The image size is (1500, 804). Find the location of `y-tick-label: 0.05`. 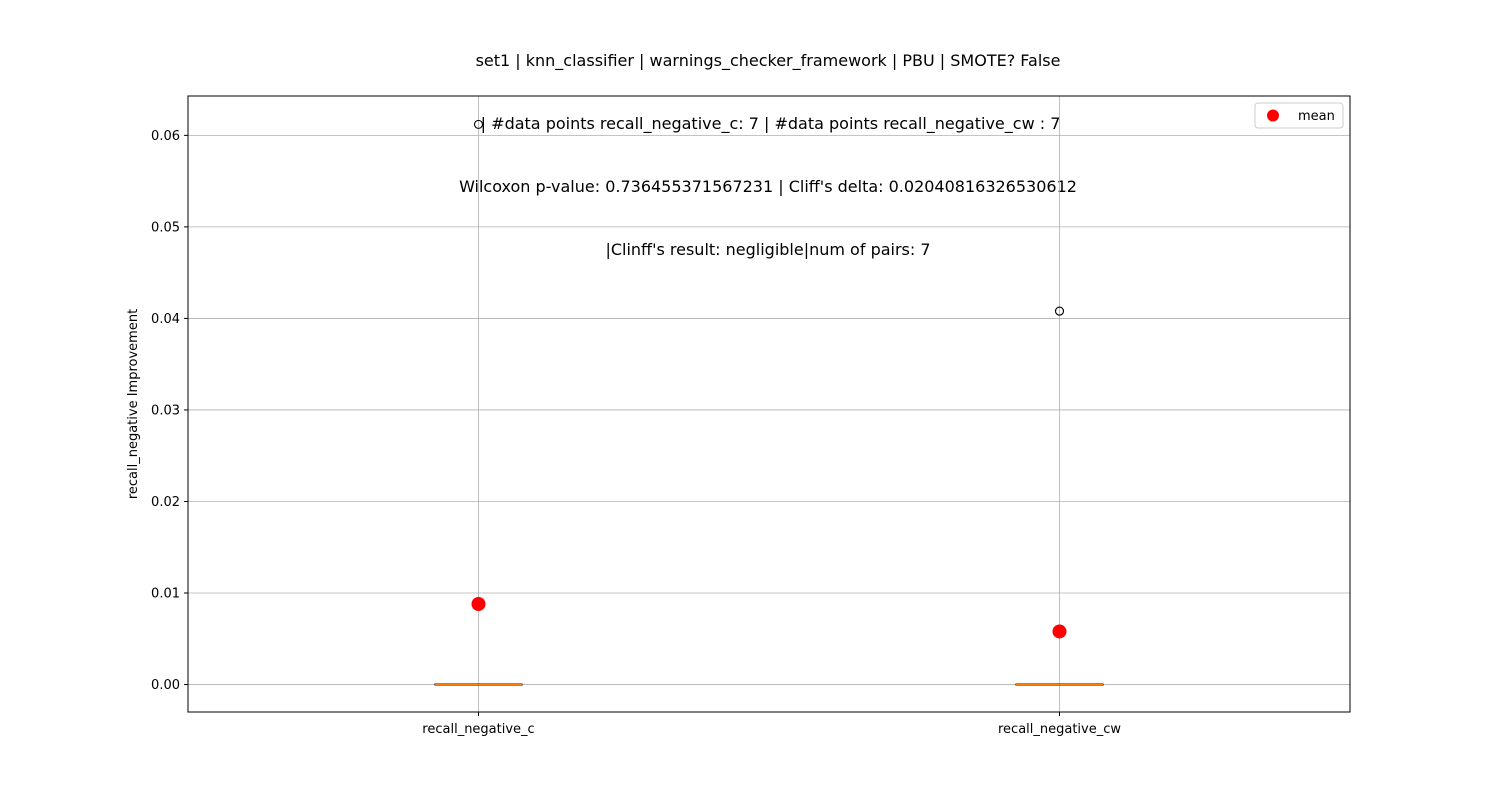

y-tick-label: 0.05 is located at coordinates (165, 227).